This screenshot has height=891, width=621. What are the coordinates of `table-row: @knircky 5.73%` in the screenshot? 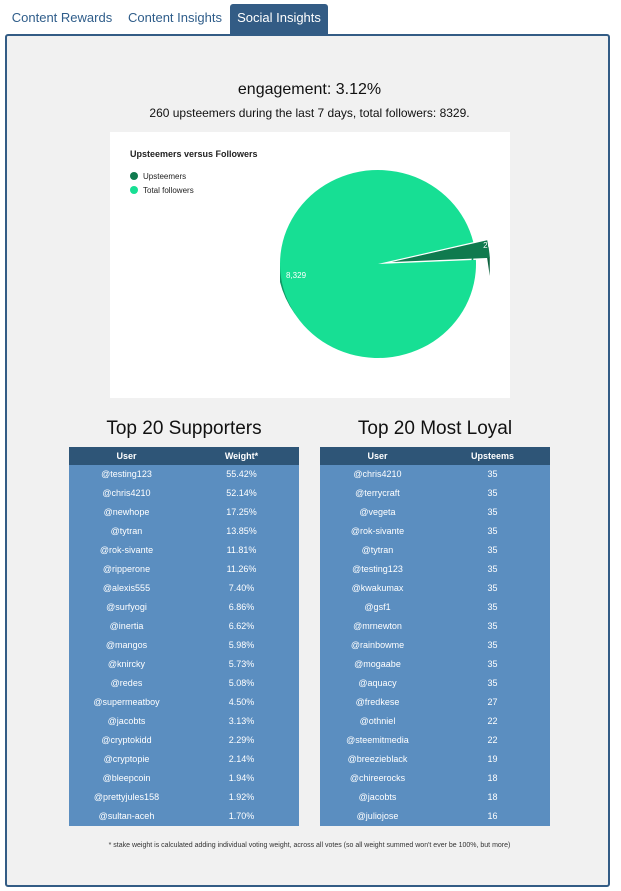 It's located at (184, 664).